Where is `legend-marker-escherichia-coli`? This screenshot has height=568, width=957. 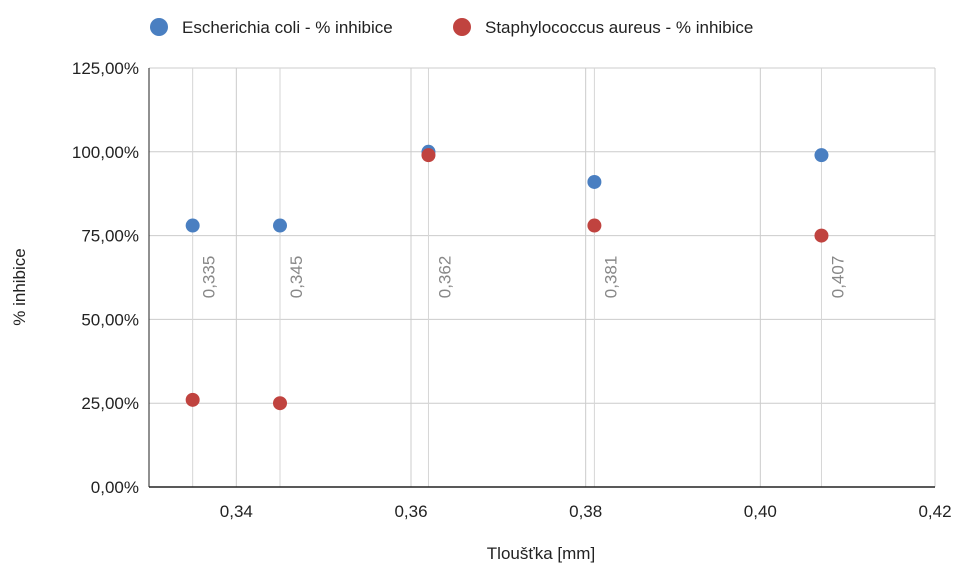
legend-marker-escherichia-coli is located at coordinates (159, 27).